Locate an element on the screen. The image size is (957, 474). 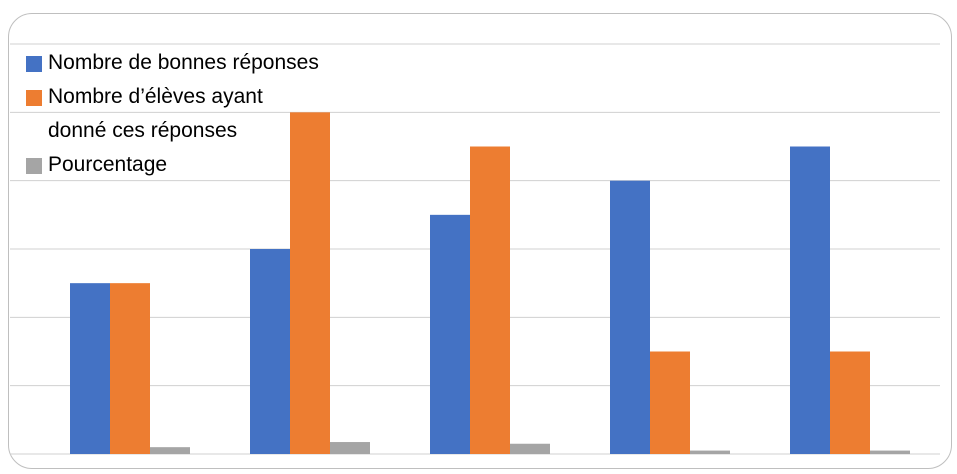
legend-label: Nombre de bonnes réponses is located at coordinates (183, 62).